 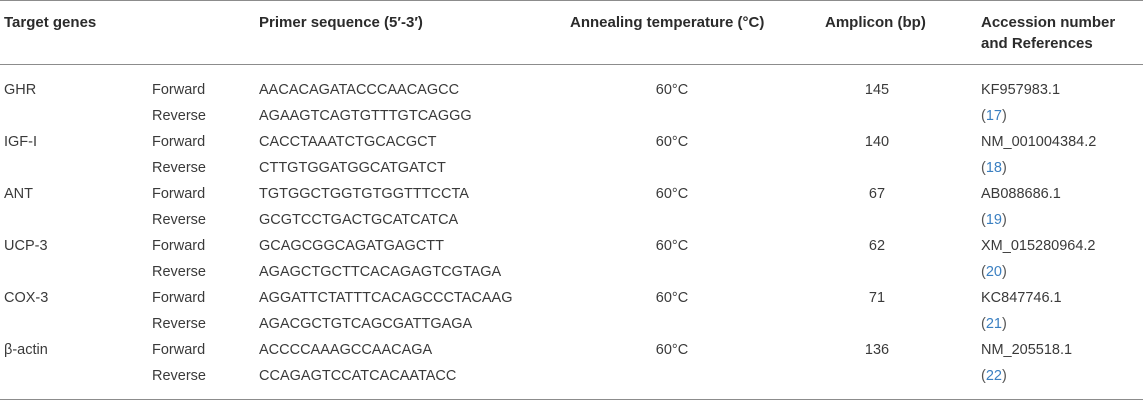 I want to click on header-accession-line1: Accession number, so click(x=1048, y=22).